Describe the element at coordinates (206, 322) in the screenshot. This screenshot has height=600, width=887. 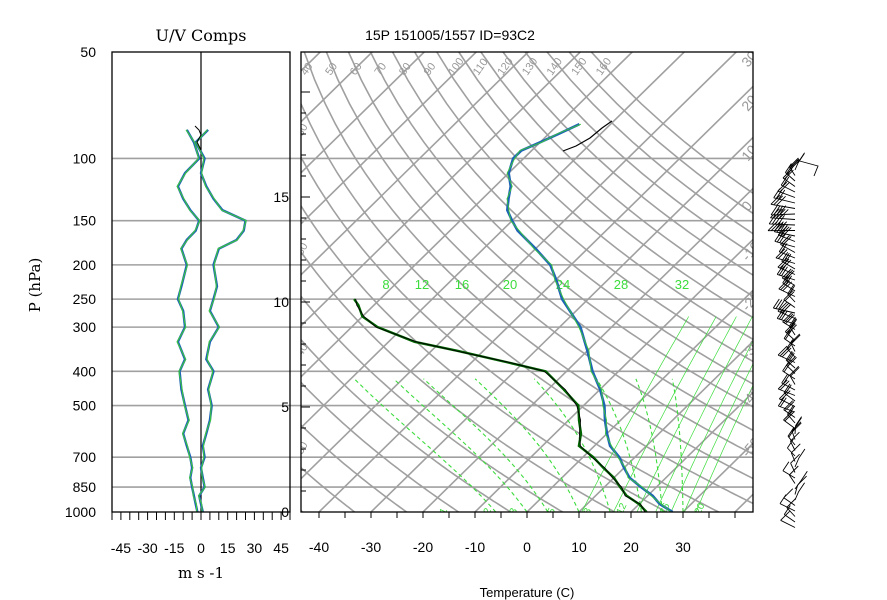
I see `uv-grid` at that location.